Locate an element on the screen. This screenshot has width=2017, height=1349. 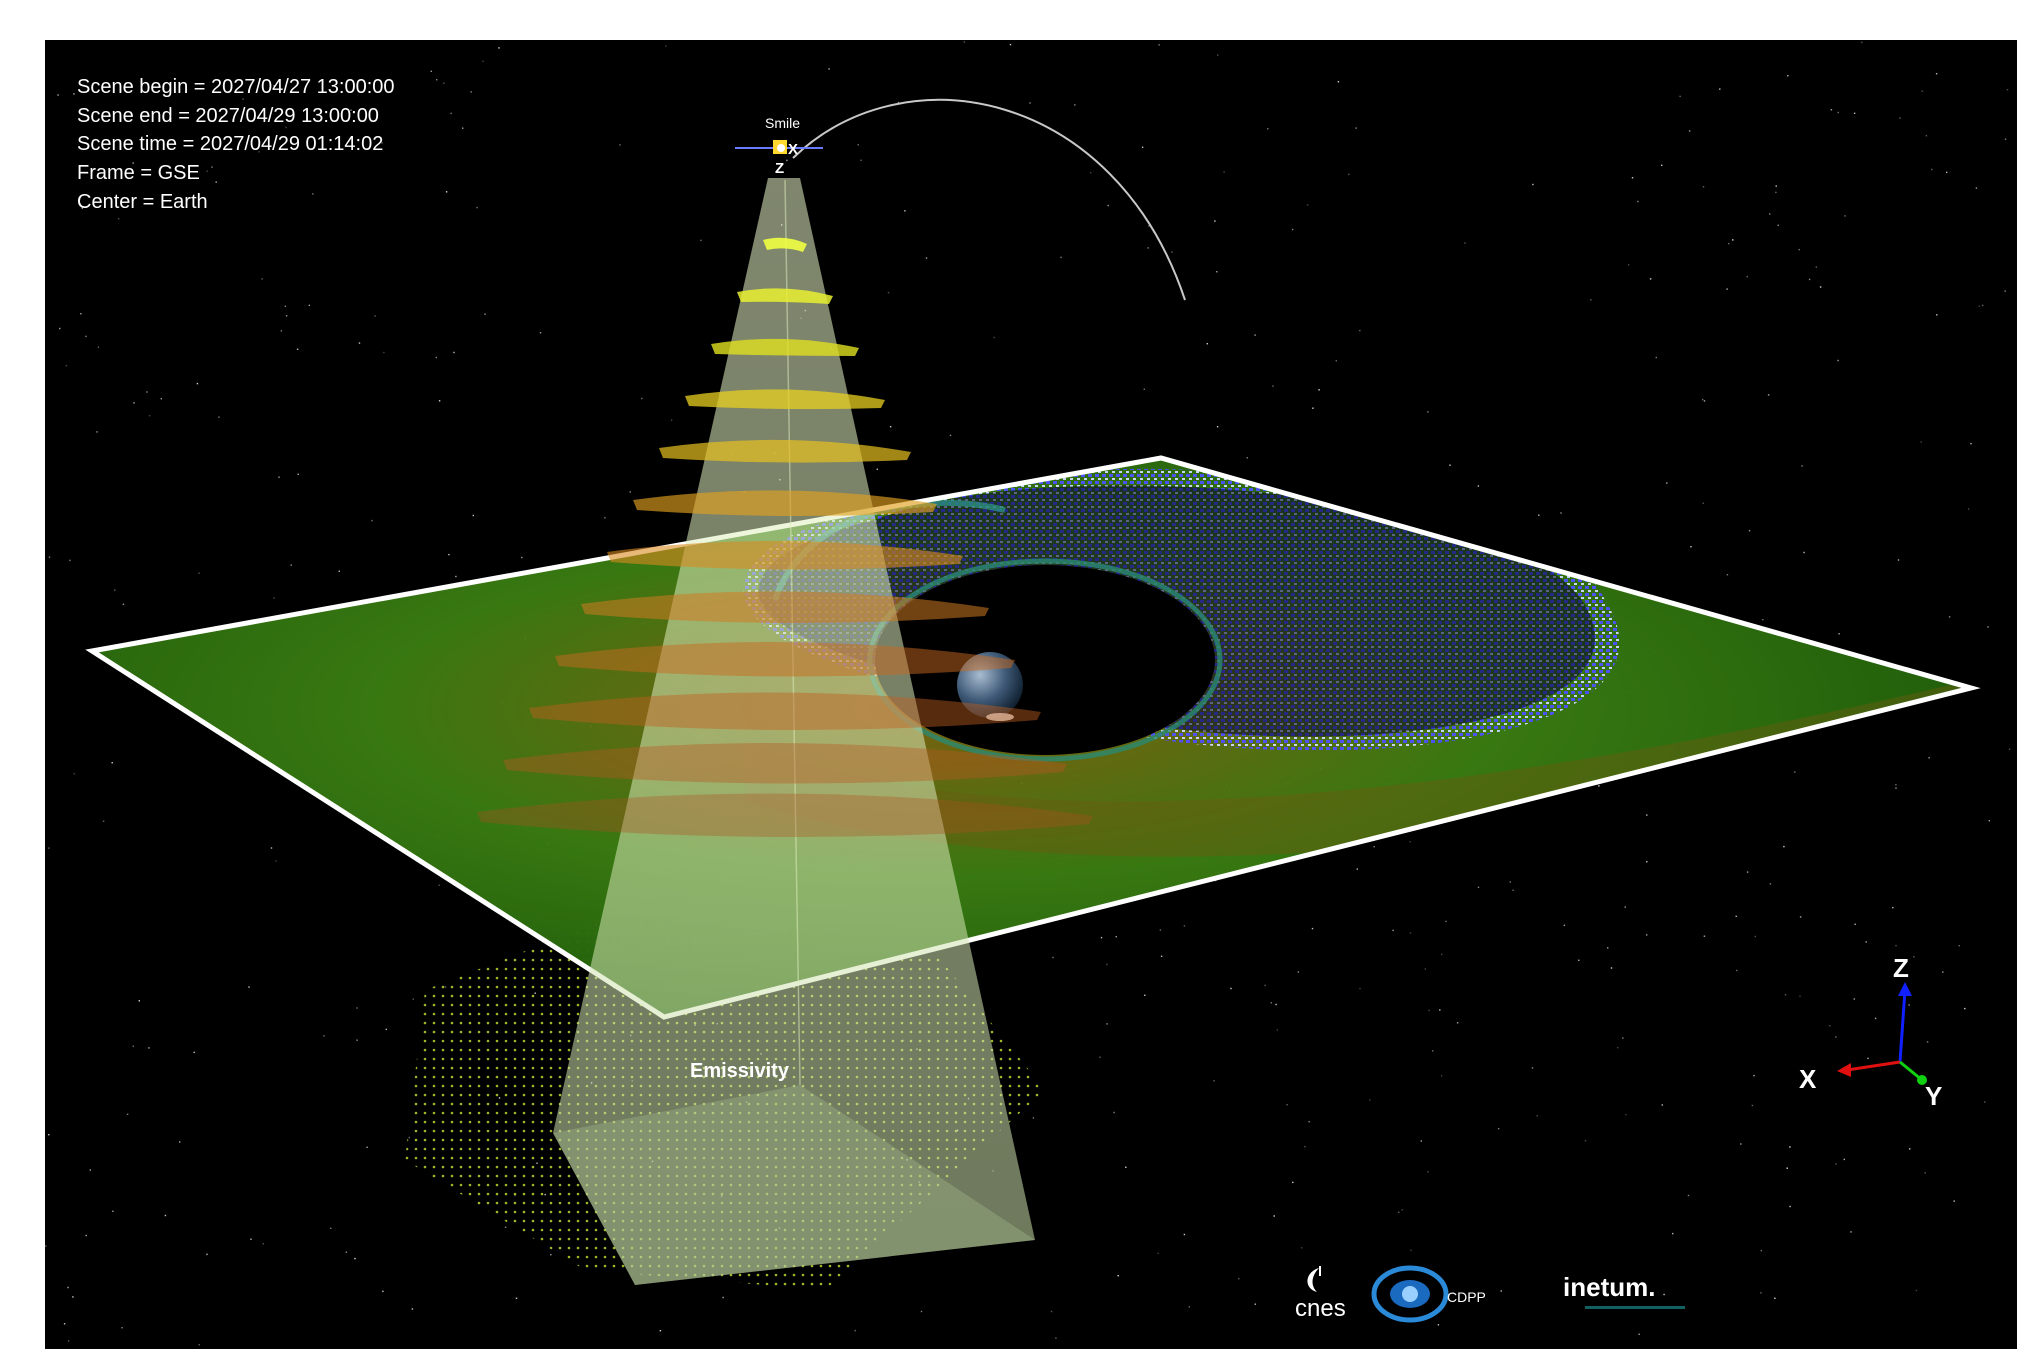
triad-x-label: X is located at coordinates (1808, 1079).